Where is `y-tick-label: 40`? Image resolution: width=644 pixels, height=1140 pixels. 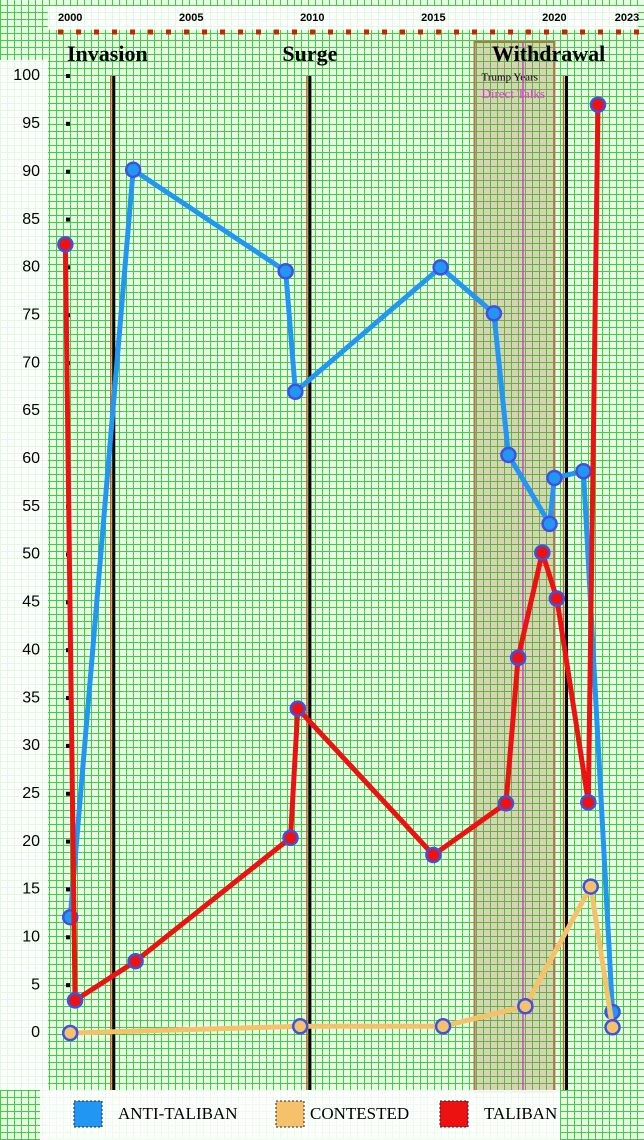 y-tick-label: 40 is located at coordinates (31, 649).